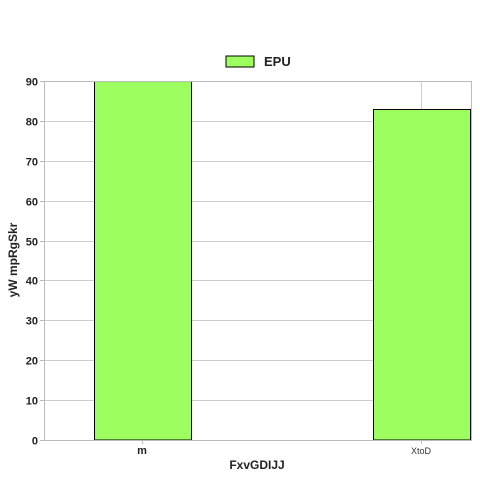 This screenshot has height=480, width=480. What do you see at coordinates (422, 275) in the screenshot?
I see `bar-xtod` at bounding box center [422, 275].